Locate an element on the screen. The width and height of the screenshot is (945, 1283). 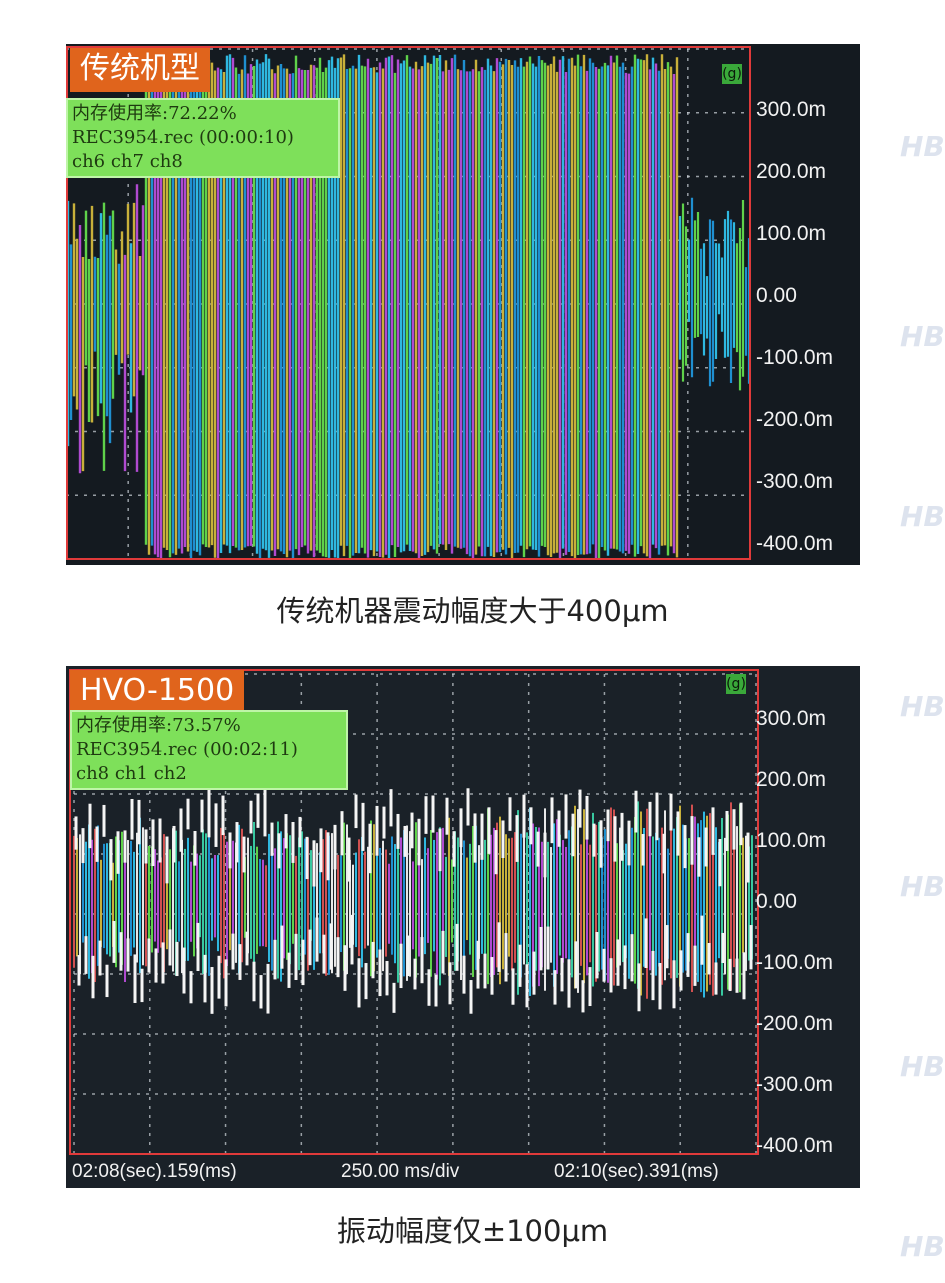
memory-usage-text: 内存使用率:72.22% is located at coordinates (154, 113).